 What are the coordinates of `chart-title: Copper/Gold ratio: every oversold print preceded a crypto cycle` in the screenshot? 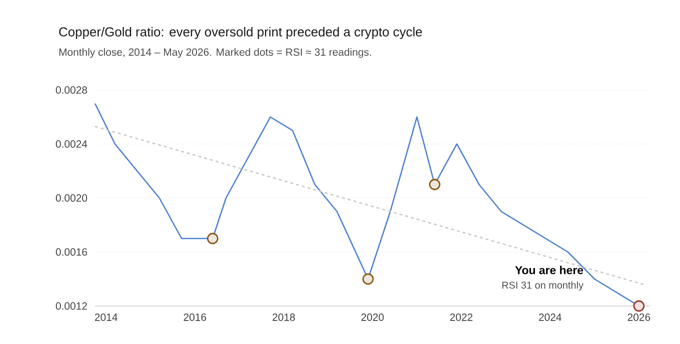 It's located at (240, 33).